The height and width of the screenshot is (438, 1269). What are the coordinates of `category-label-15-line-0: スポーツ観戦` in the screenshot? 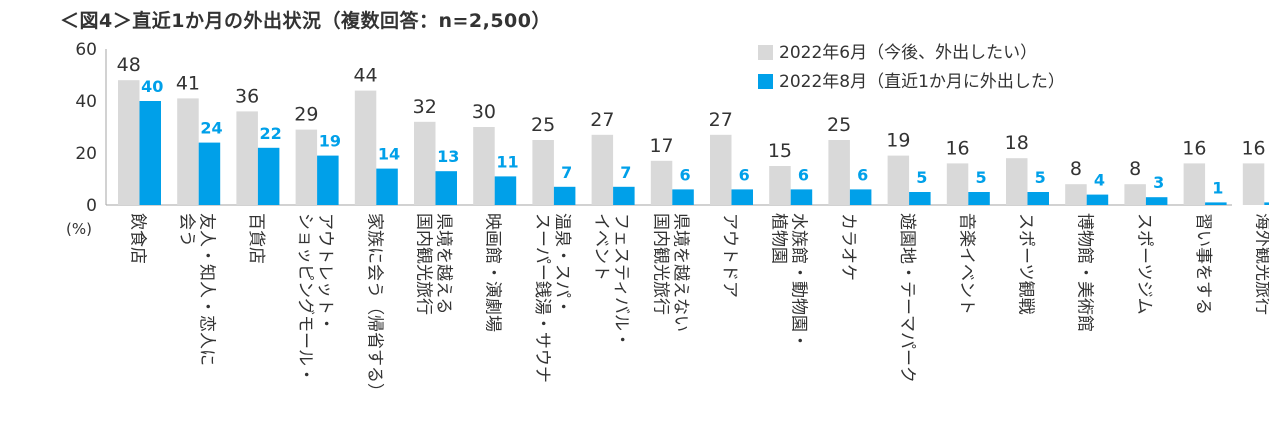 It's located at (1026, 264).